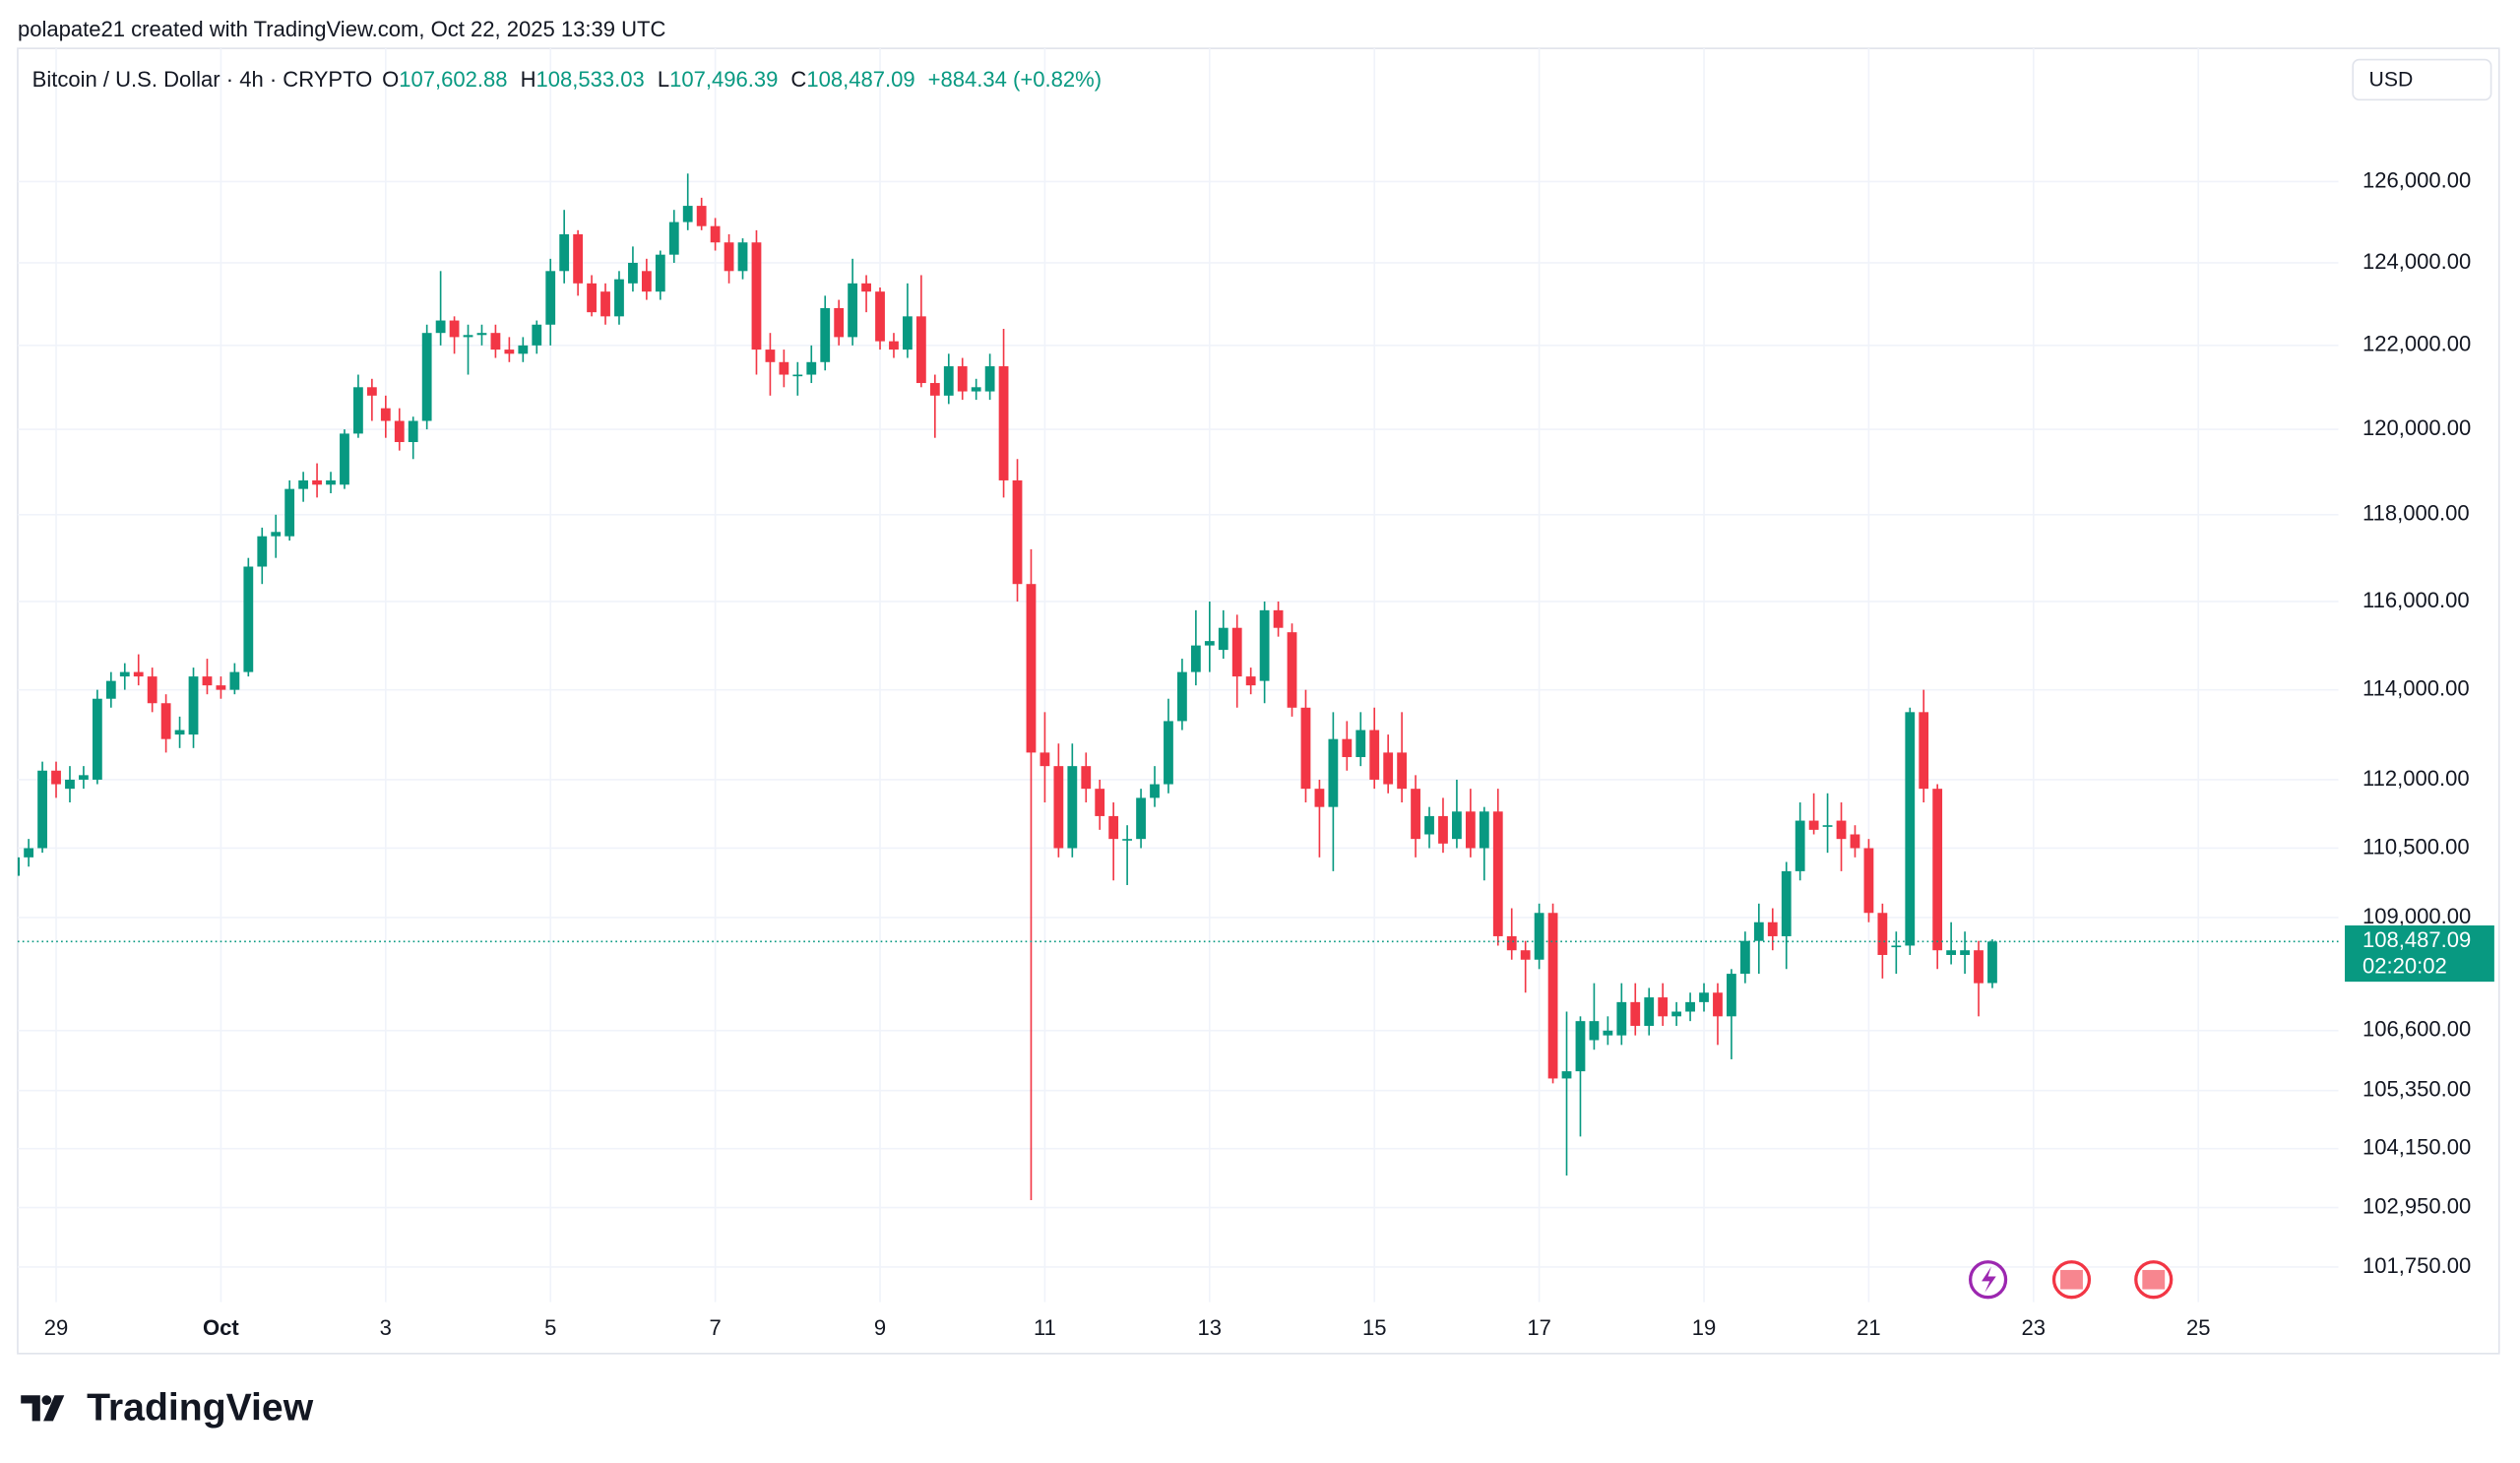  Describe the element at coordinates (453, 79) in the screenshot. I see `ohlc-value: 107,602.88` at that location.